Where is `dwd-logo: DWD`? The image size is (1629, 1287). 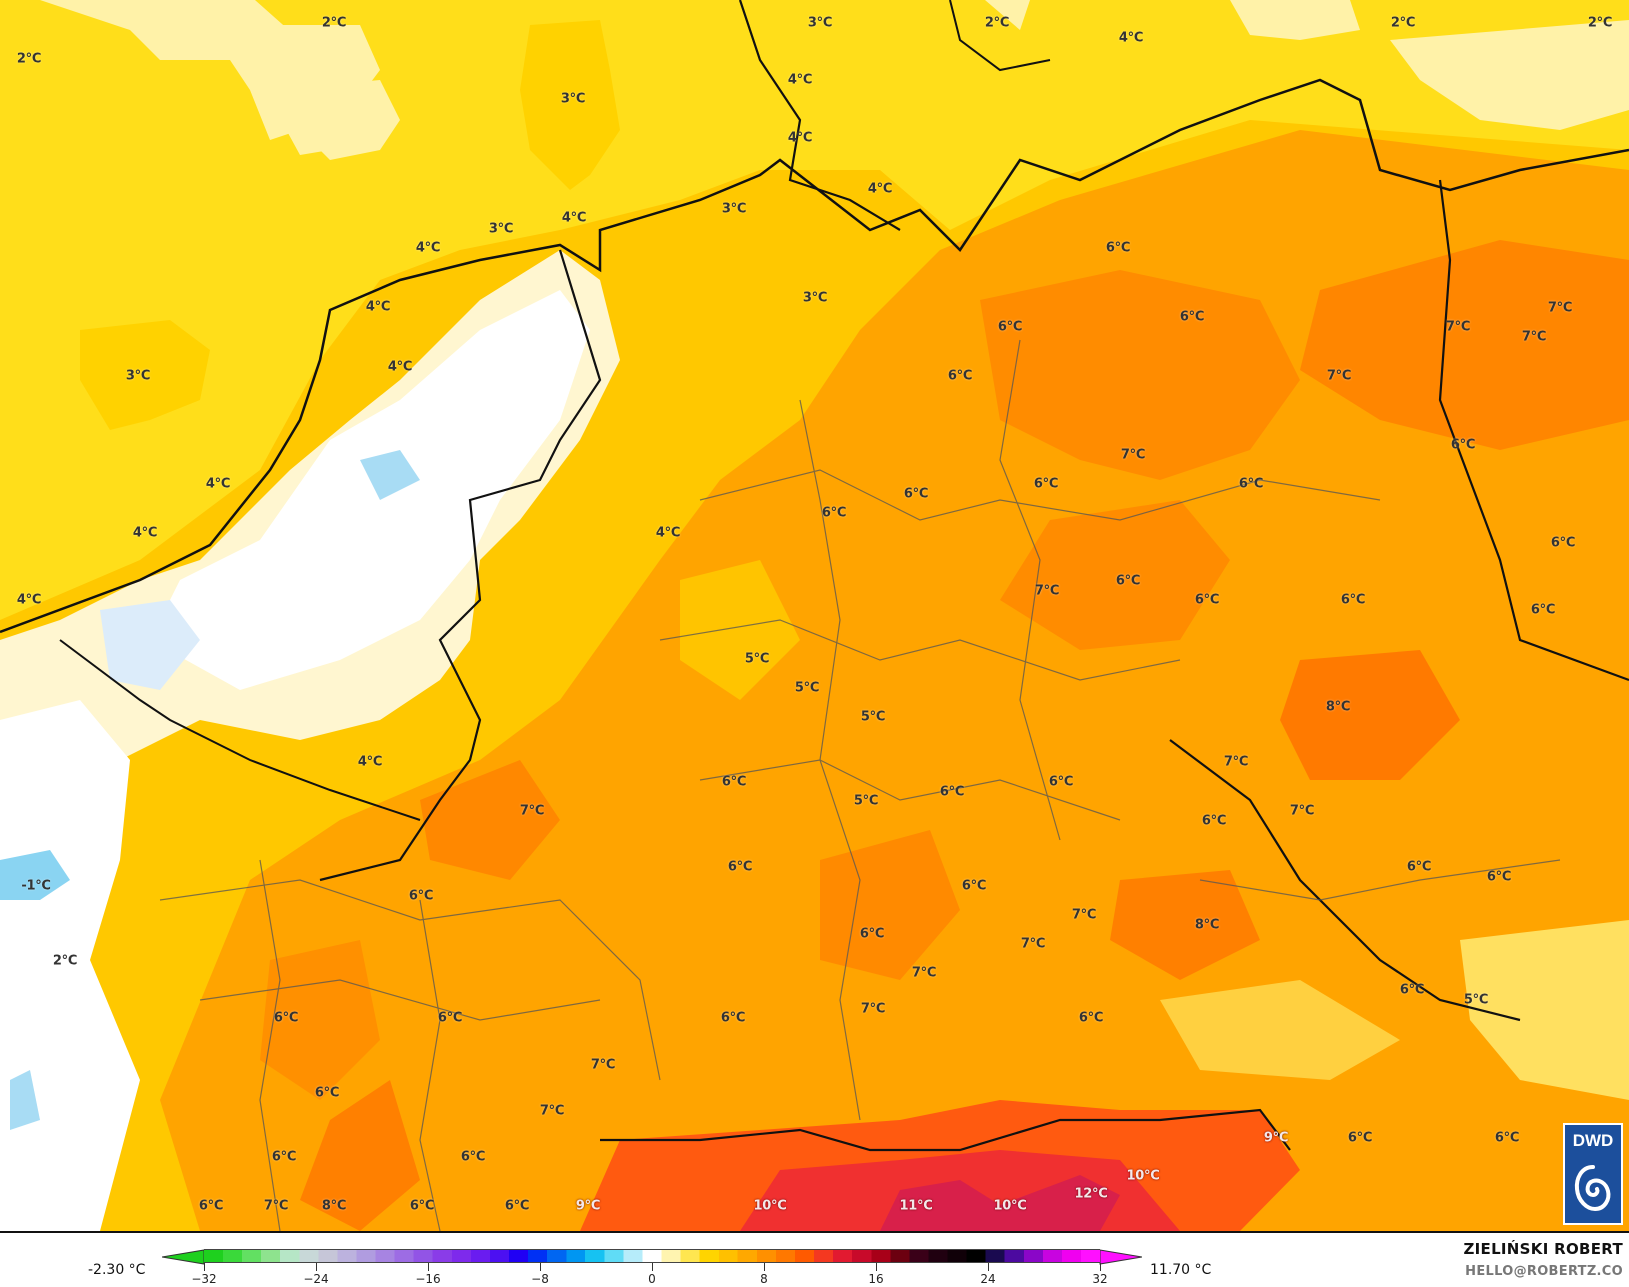
dwd-logo: DWD is located at coordinates (1593, 1174).